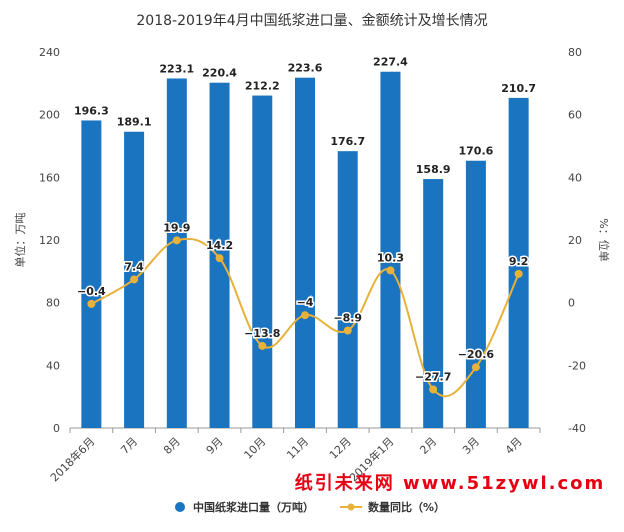 Image resolution: width=624 pixels, height=532 pixels. Describe the element at coordinates (91, 291) in the screenshot. I see `line-value-label: −0.4` at that location.